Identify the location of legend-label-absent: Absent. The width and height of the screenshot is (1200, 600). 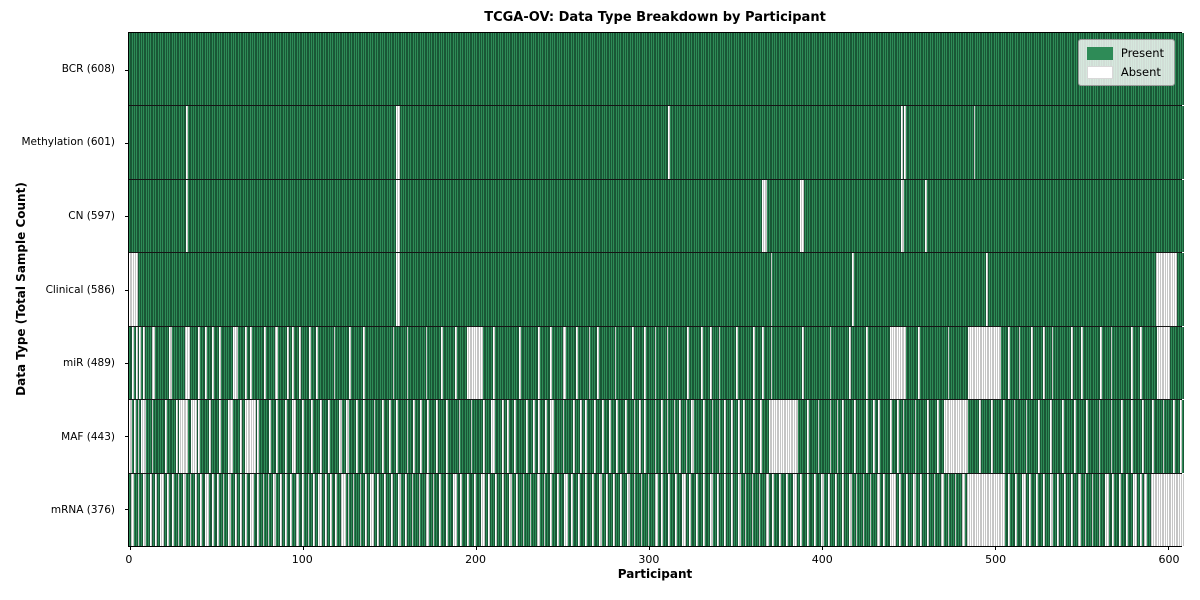
(1140, 72).